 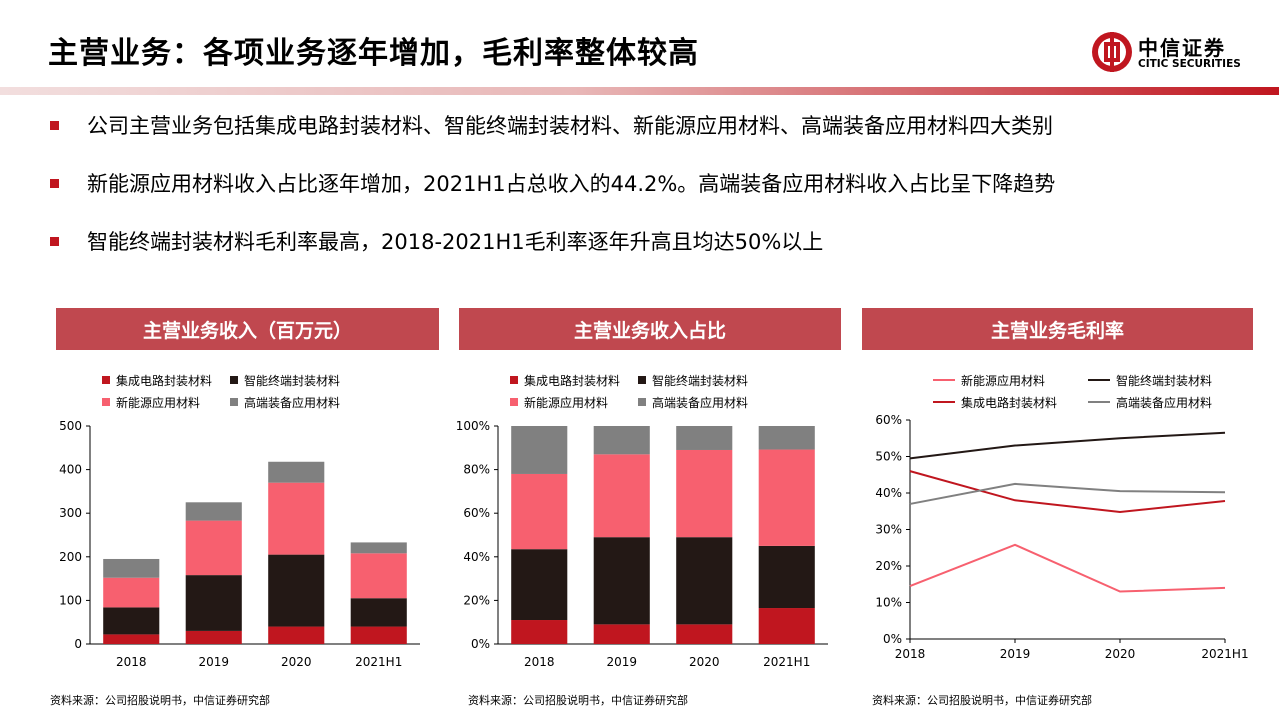 I want to click on y-tick-label: 100, so click(x=70, y=600).